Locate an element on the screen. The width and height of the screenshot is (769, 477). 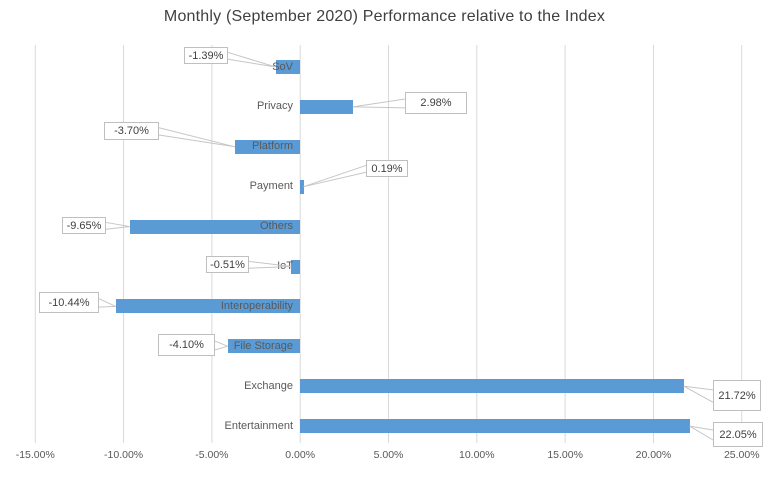
bar-entertainment is located at coordinates (495, 426).